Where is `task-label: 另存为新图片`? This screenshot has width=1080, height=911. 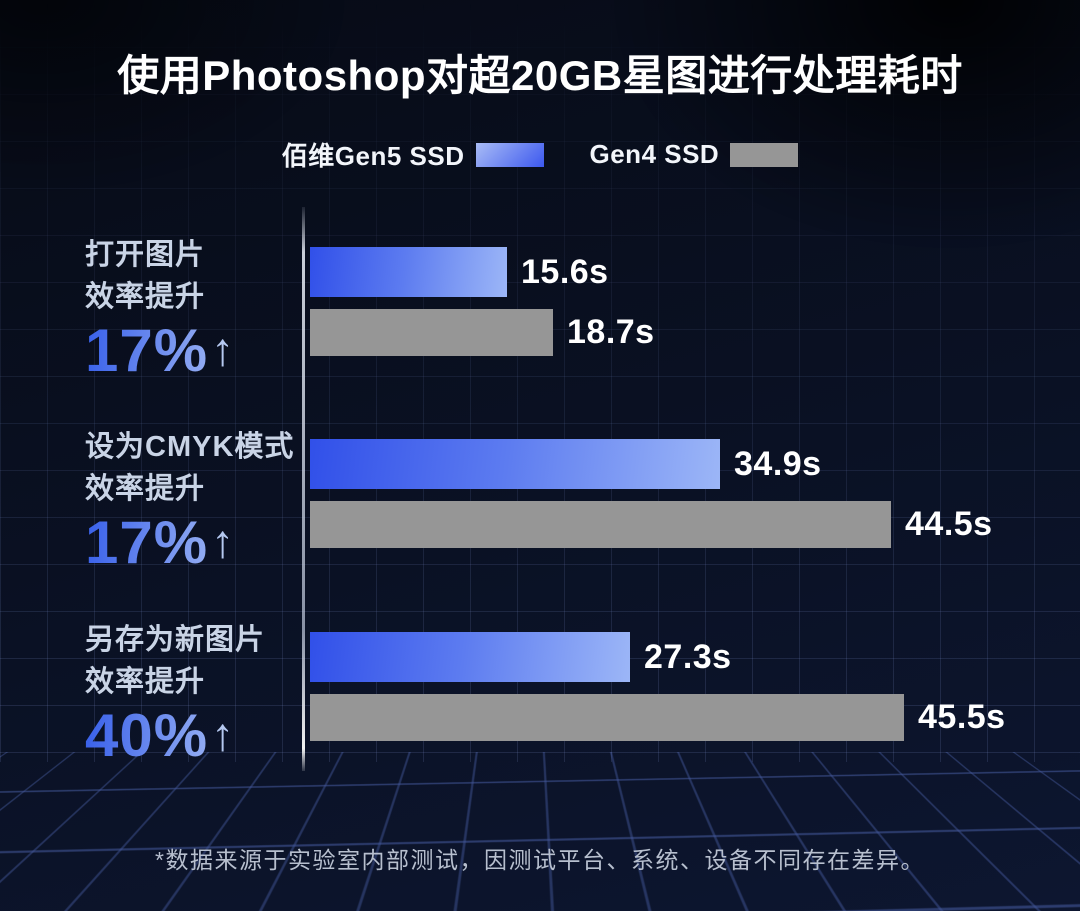 task-label: 另存为新图片 is located at coordinates (175, 640).